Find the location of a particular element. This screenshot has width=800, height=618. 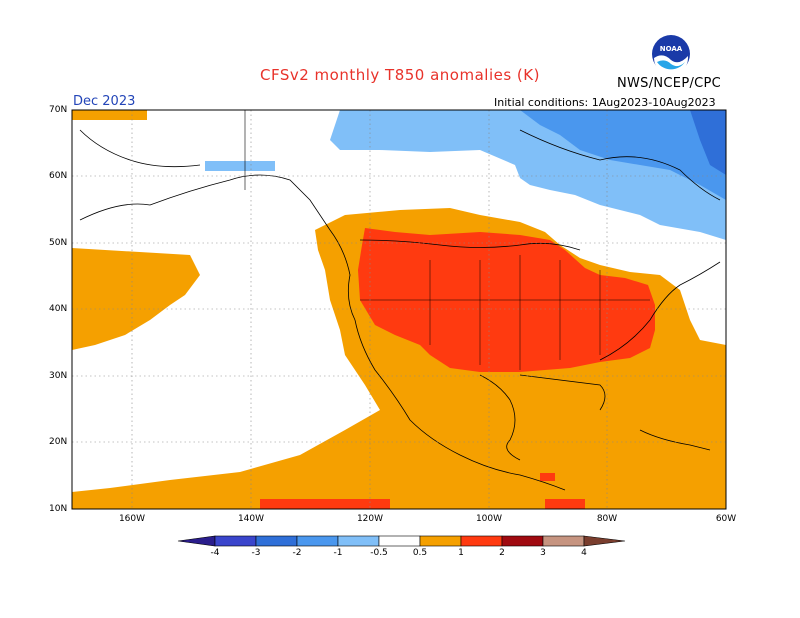

svg-text: NOAA is located at coordinates (671, 49).